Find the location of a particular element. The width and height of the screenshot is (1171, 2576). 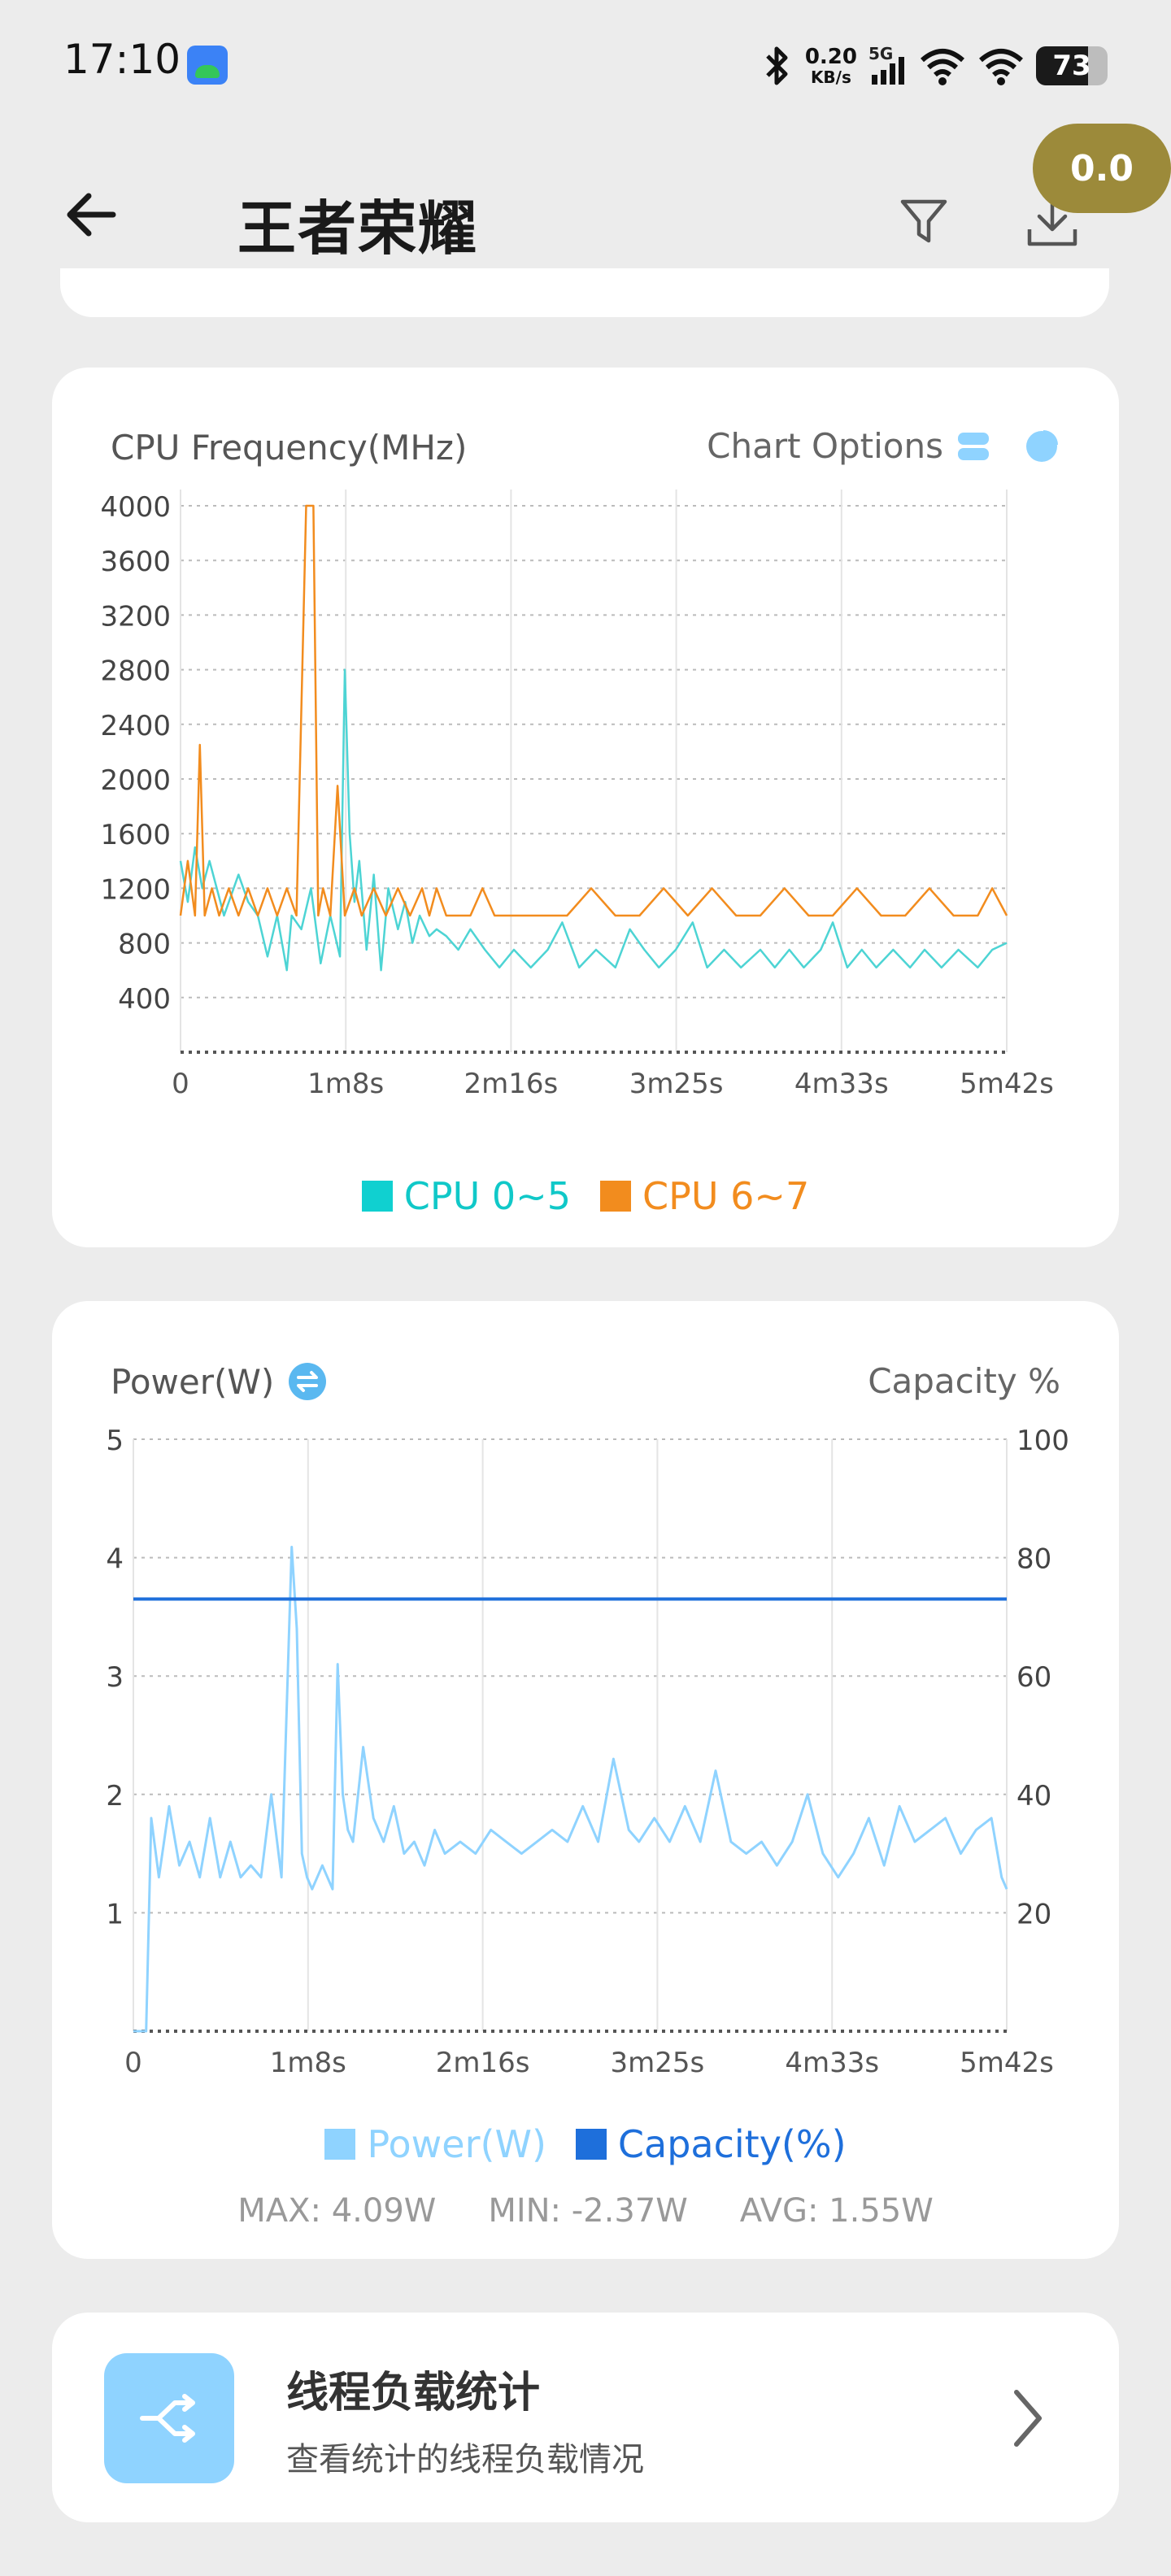

status-indicators: 0.20 KB/s 5G 73 is located at coordinates (935, 66).